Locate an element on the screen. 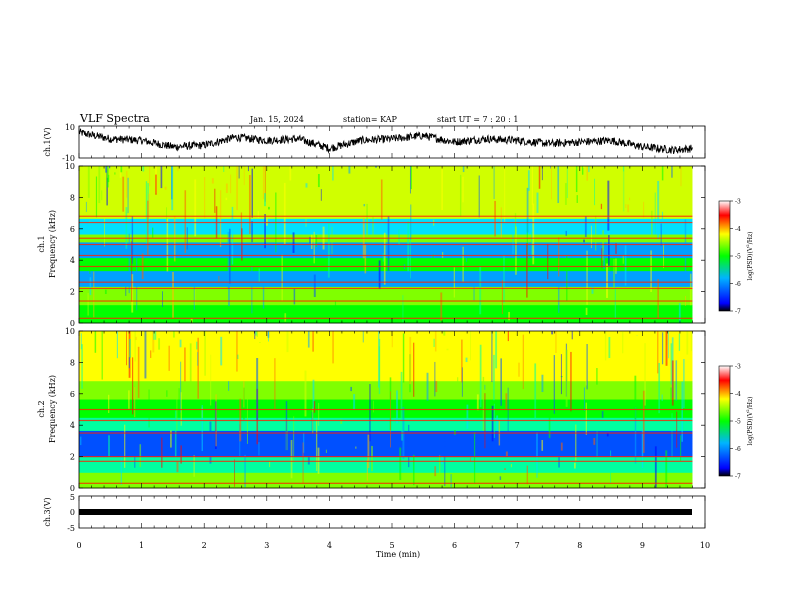  spec1-ytick-0: 0 is located at coordinates (72, 323).